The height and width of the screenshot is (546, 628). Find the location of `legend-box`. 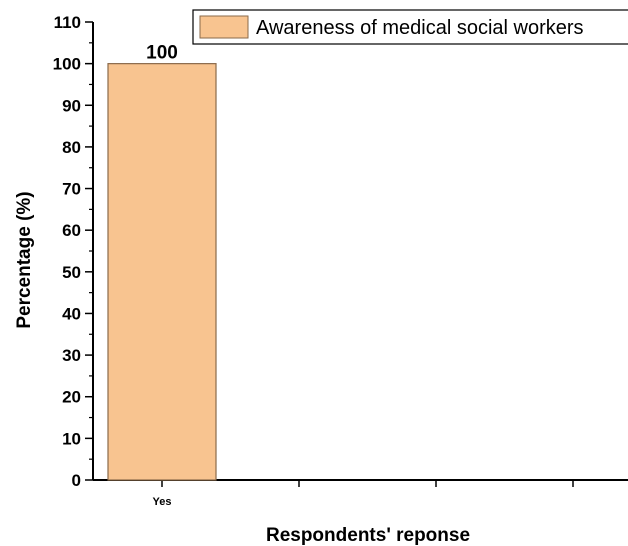

legend-box is located at coordinates (410, 27).